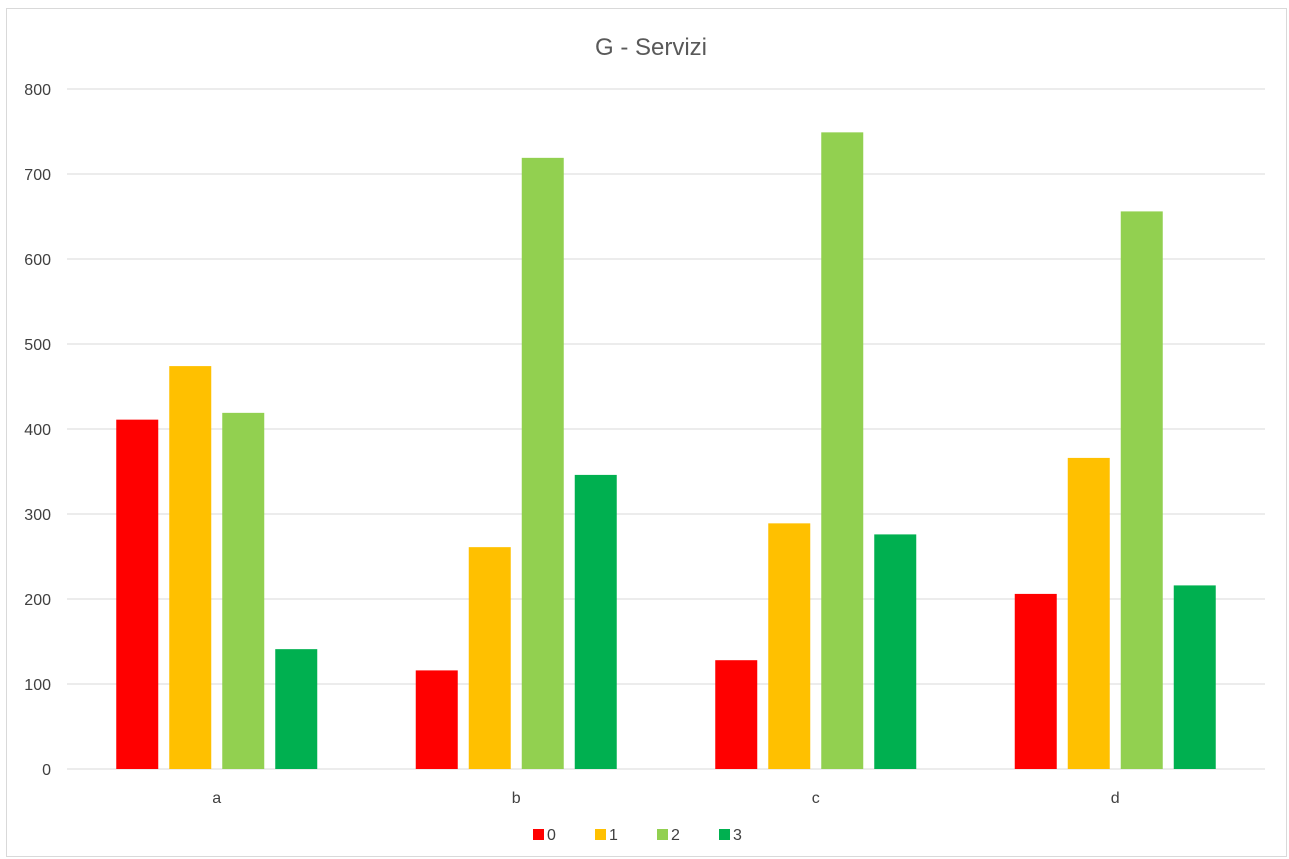 The height and width of the screenshot is (859, 1289). I want to click on y-tick-label: 700, so click(37, 175).